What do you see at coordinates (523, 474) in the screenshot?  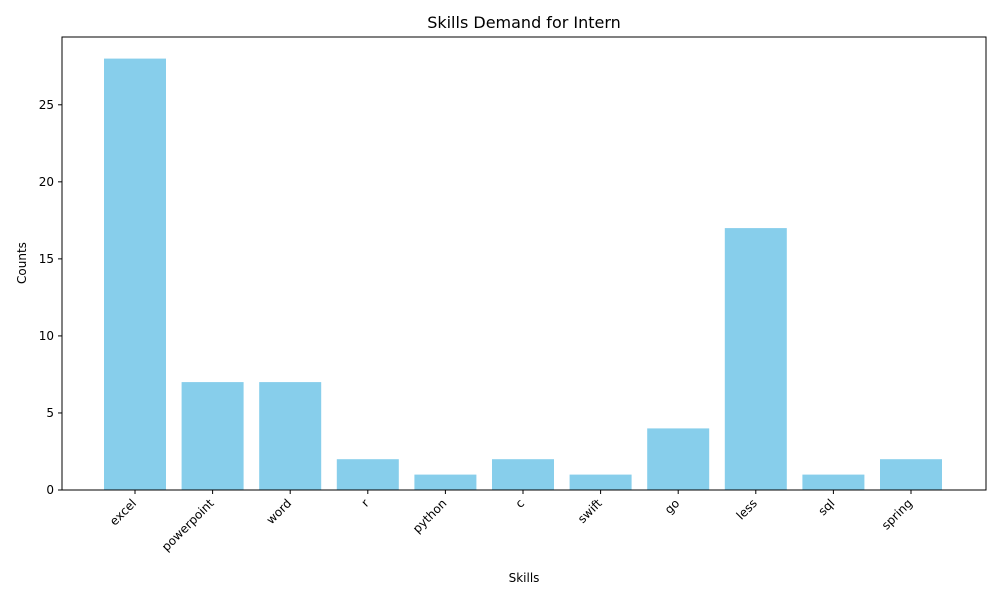 I see `bar-c` at bounding box center [523, 474].